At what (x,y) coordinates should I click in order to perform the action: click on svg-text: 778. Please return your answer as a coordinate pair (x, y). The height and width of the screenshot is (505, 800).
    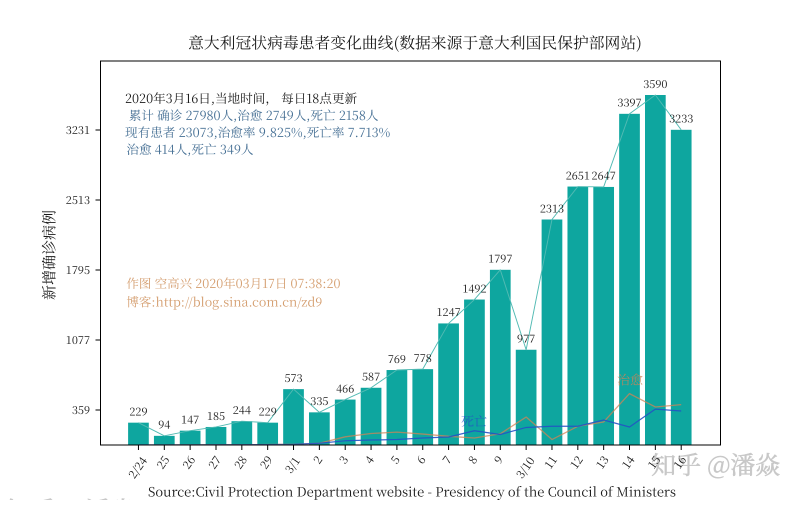
    Looking at the image, I should click on (423, 358).